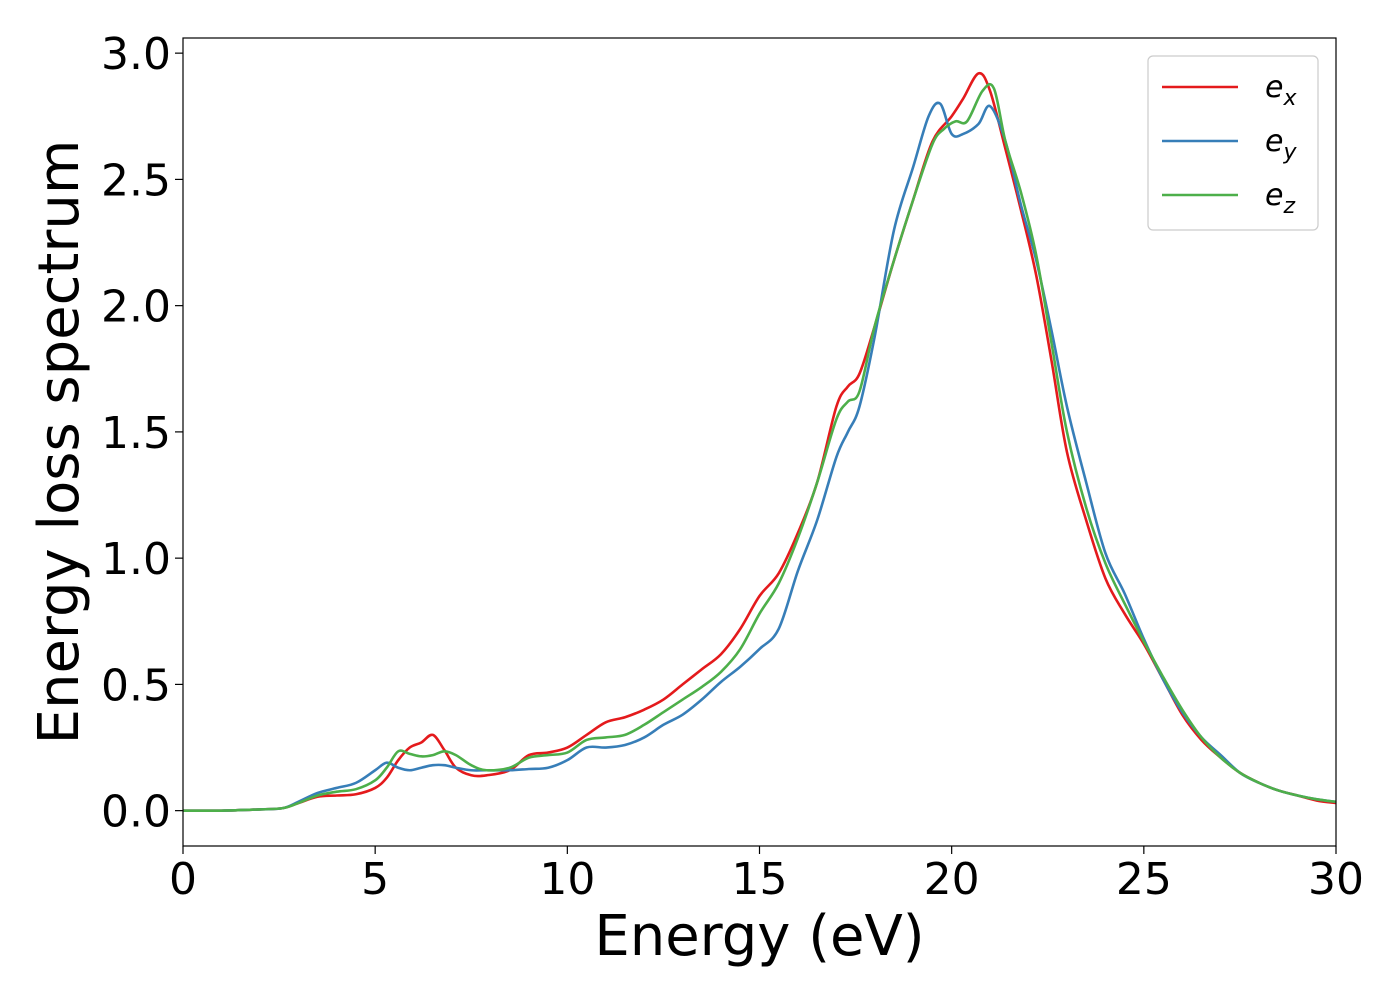 This screenshot has height=1000, width=1400. What do you see at coordinates (759, 936) in the screenshot?
I see `x-axis-label: Energy (eV)` at bounding box center [759, 936].